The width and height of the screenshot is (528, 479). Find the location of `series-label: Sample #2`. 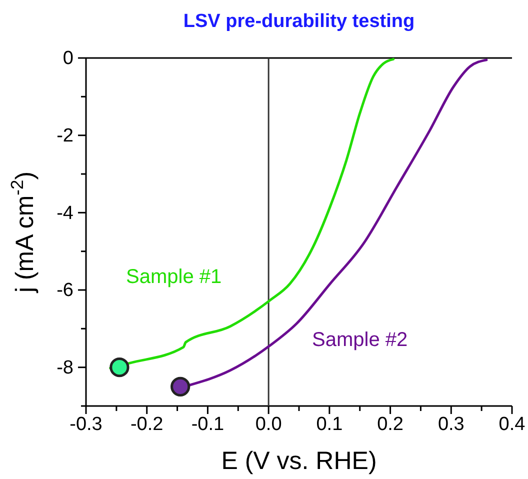

series-label: Sample #2 is located at coordinates (360, 340).